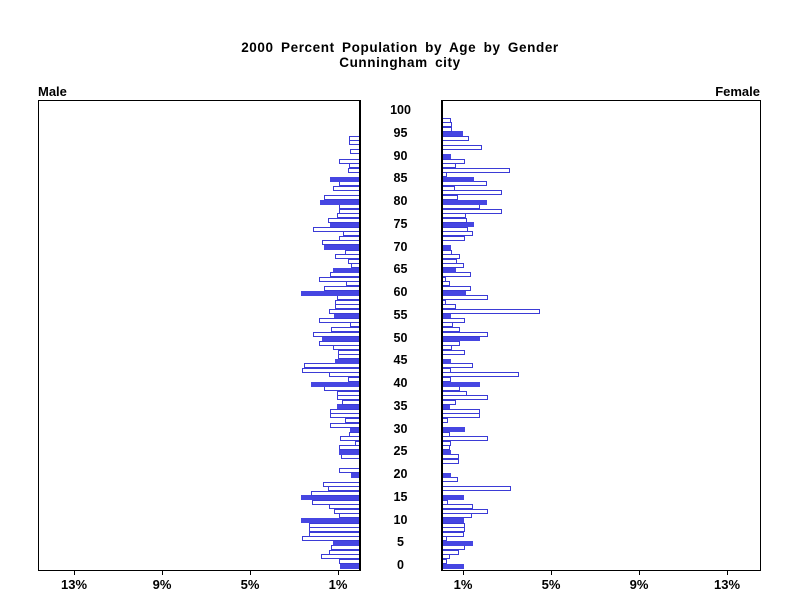  What do you see at coordinates (162, 572) in the screenshot?
I see `male-axis-tick-9pct` at bounding box center [162, 572].